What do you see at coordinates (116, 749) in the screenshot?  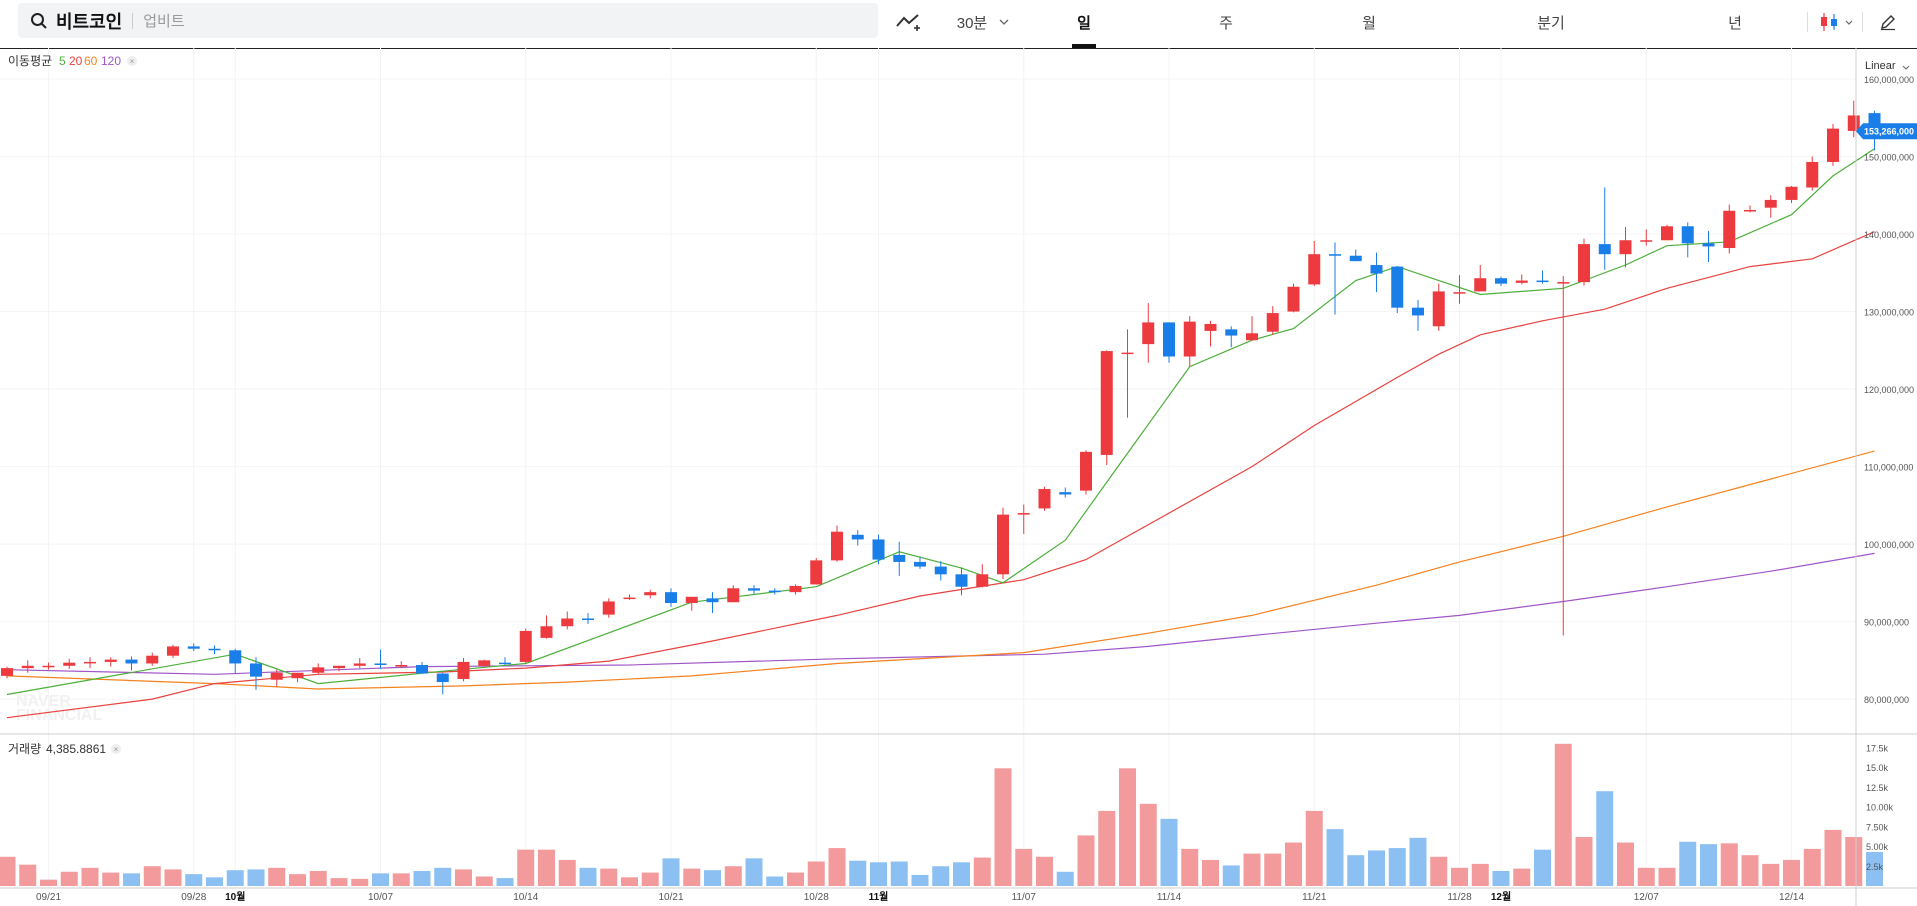 I see `volume-legend-close-icon: ×` at bounding box center [116, 749].